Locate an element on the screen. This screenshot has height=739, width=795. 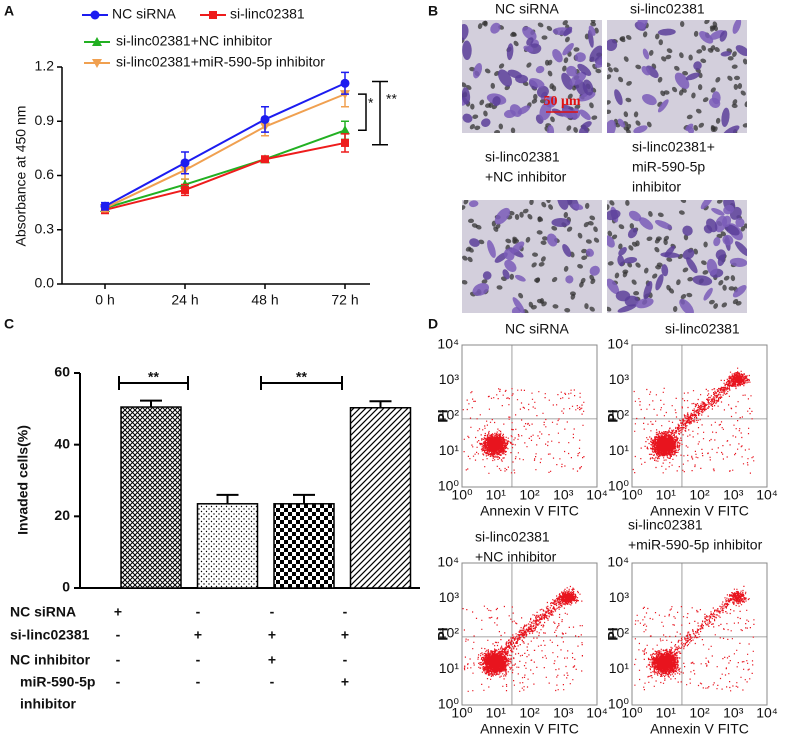
legend-marker is located at coordinates (95, 15).